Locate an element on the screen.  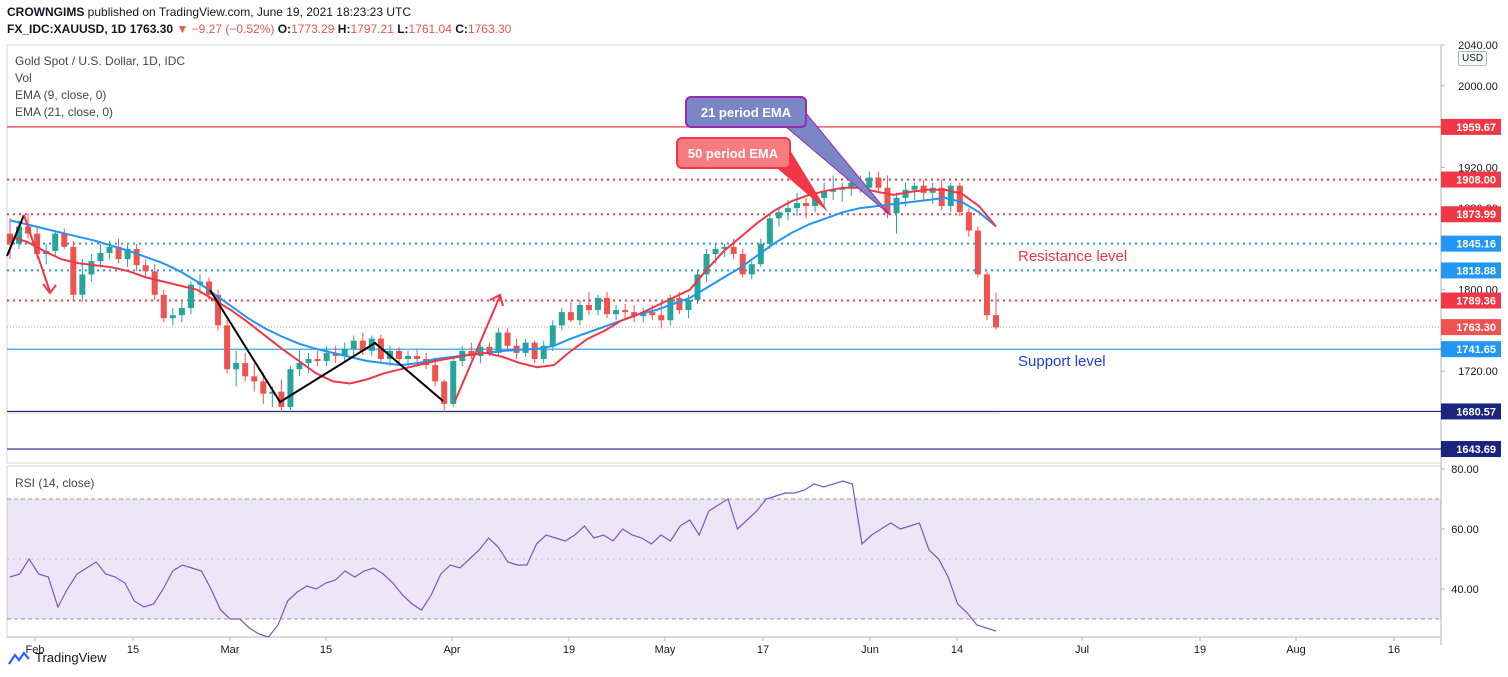
up-arrow-head is located at coordinates (496, 300).